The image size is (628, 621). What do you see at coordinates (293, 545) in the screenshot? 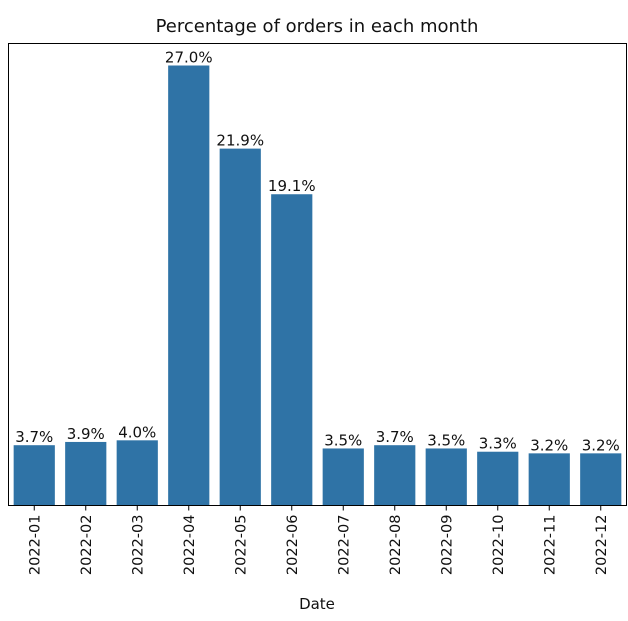
I see `x-tick-label: 2022-06` at bounding box center [293, 545].